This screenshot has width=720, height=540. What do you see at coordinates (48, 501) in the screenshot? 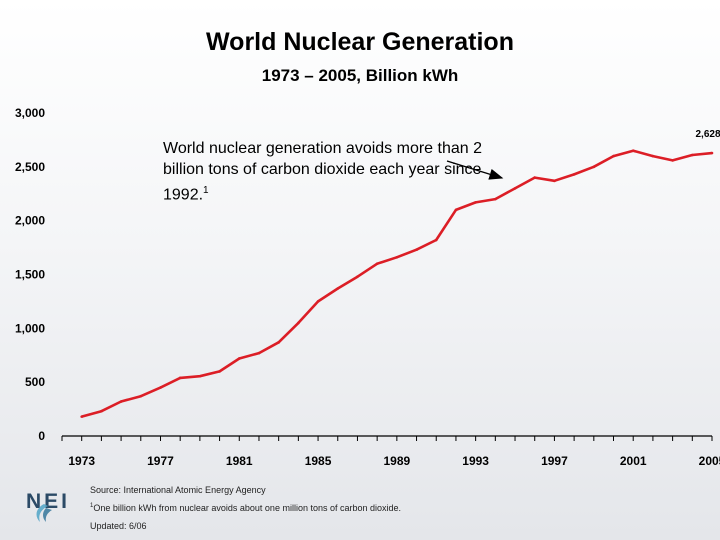
I see `logo-text: NEI` at bounding box center [48, 501].